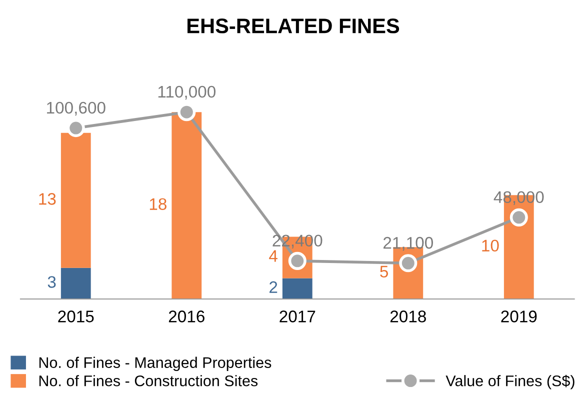 This screenshot has height=400, width=586. What do you see at coordinates (187, 93) in the screenshot?
I see `data-label: 110,000` at bounding box center [187, 93].